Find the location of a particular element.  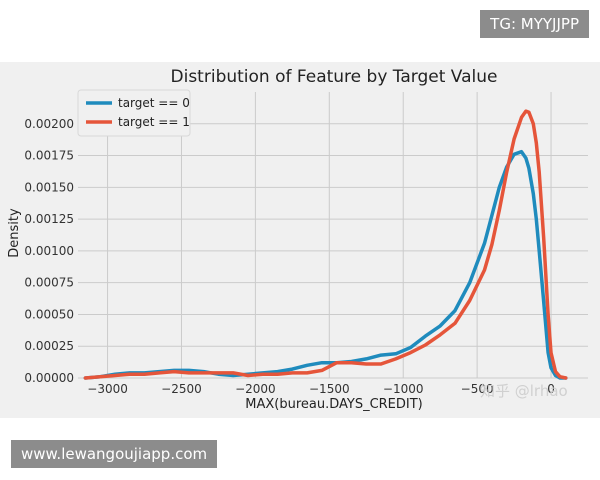

top-badge: TG: MYYJJPP is located at coordinates (534, 24).